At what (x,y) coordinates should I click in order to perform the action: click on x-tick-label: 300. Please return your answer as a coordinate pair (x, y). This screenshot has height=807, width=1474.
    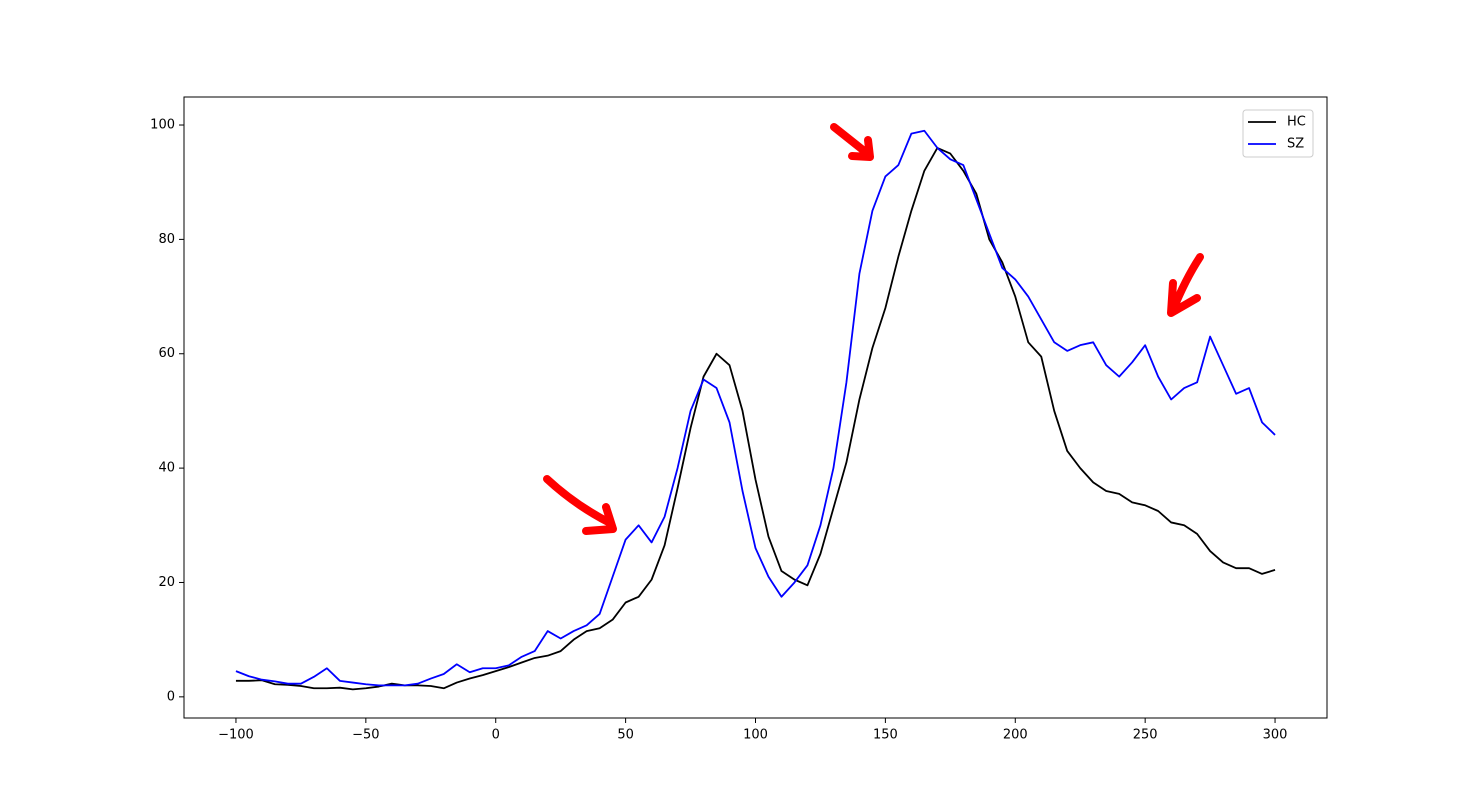
    Looking at the image, I should click on (1275, 735).